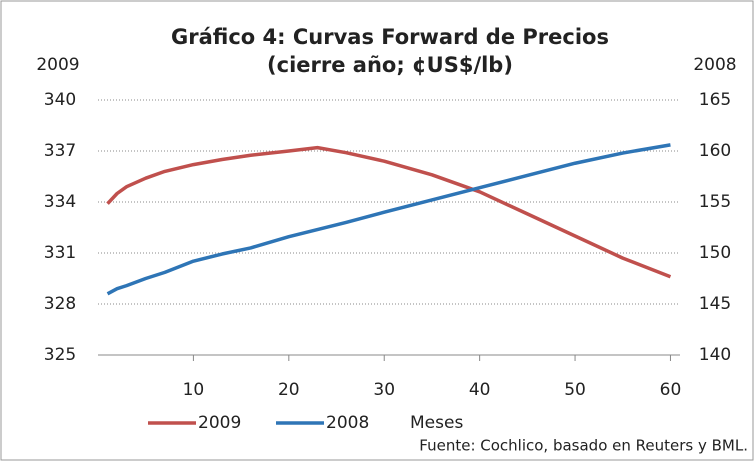 The height and width of the screenshot is (462, 755). Describe the element at coordinates (60, 304) in the screenshot. I see `y-tick-label: 328` at that location.